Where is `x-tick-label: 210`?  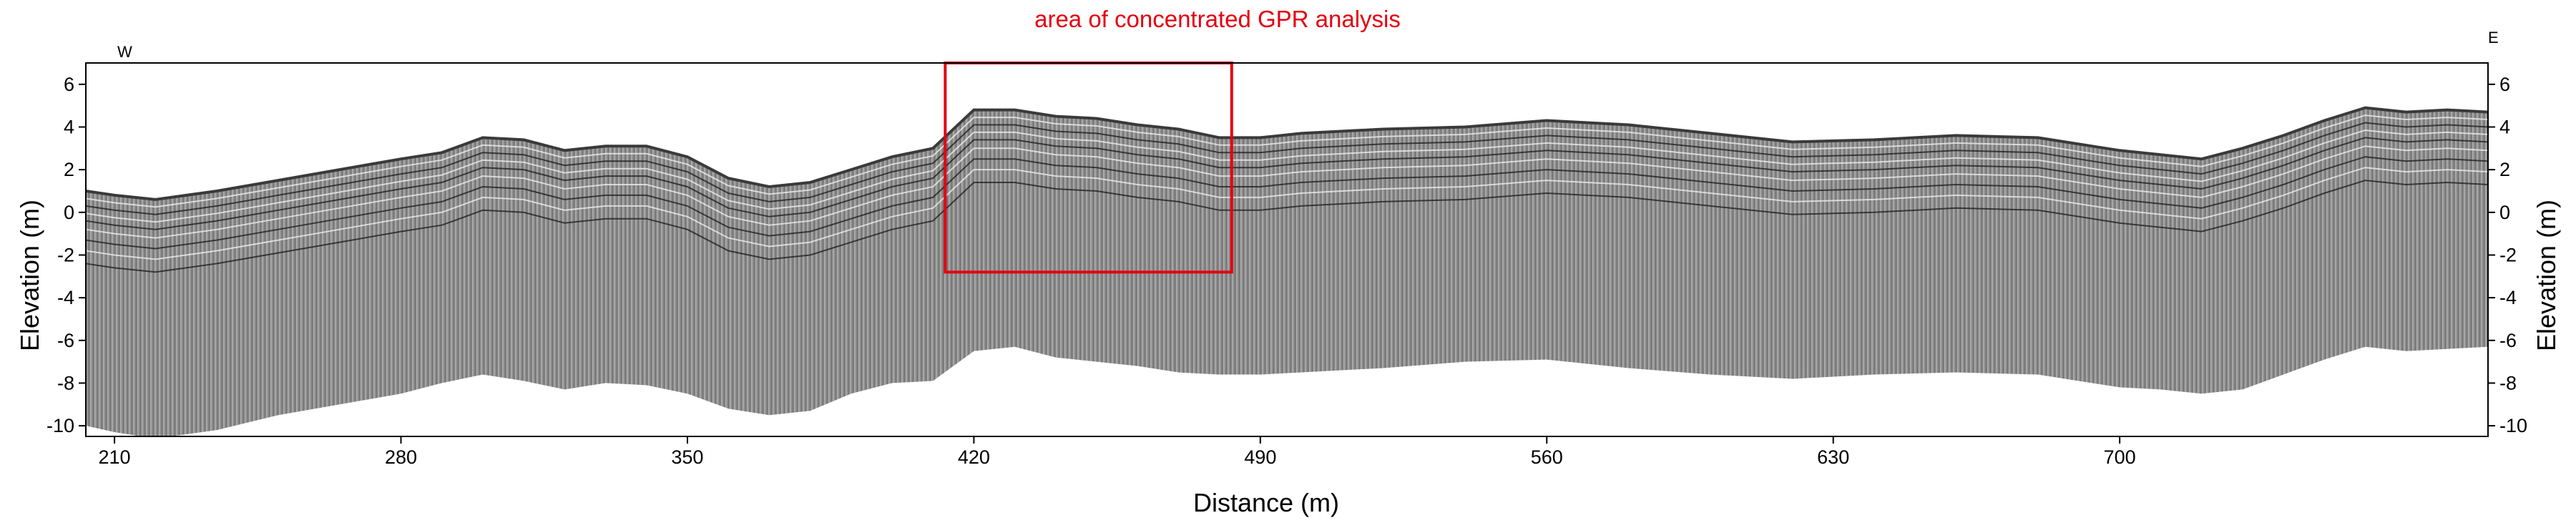
x-tick-label: 210 is located at coordinates (115, 457).